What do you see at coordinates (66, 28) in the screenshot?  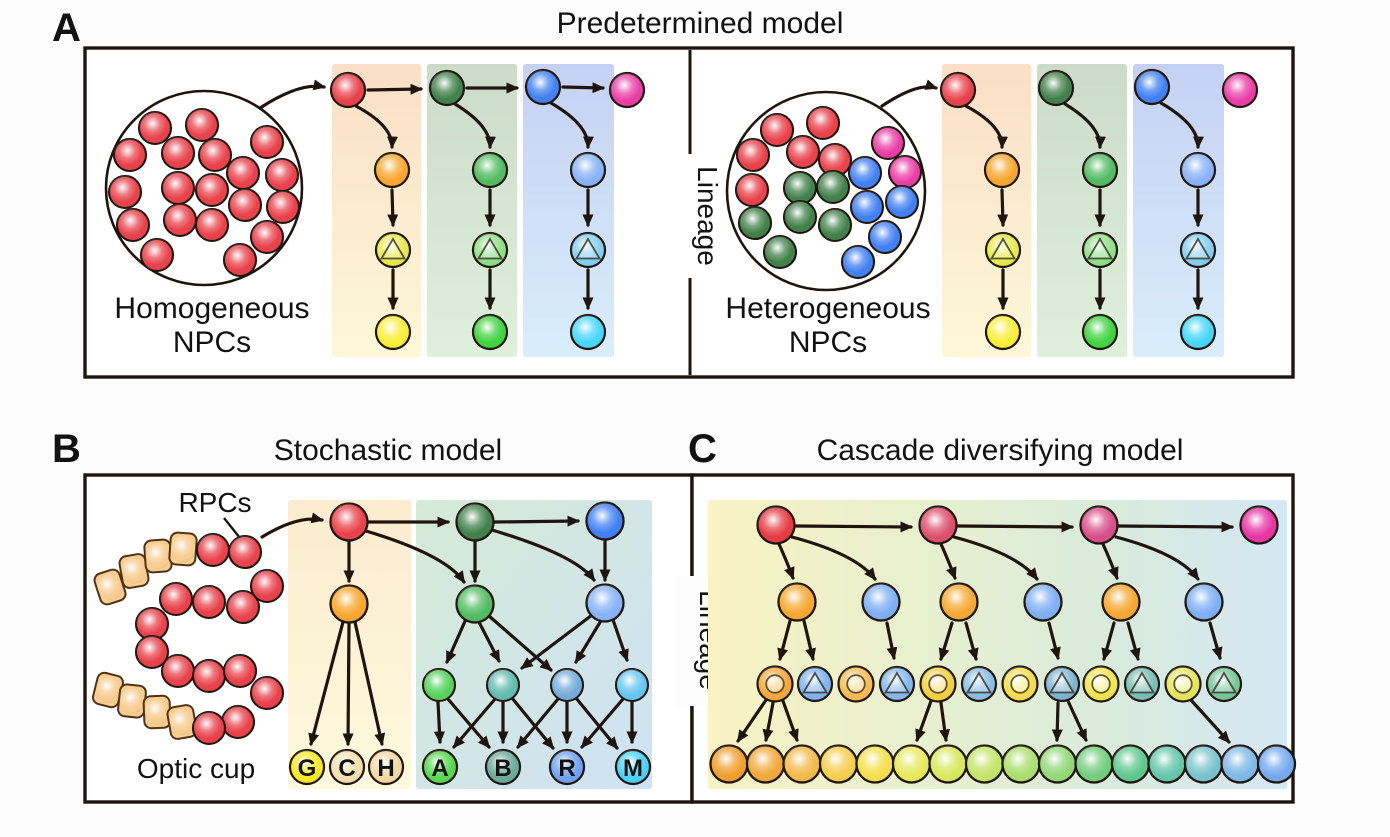 I see `panel-a-letter: A` at bounding box center [66, 28].